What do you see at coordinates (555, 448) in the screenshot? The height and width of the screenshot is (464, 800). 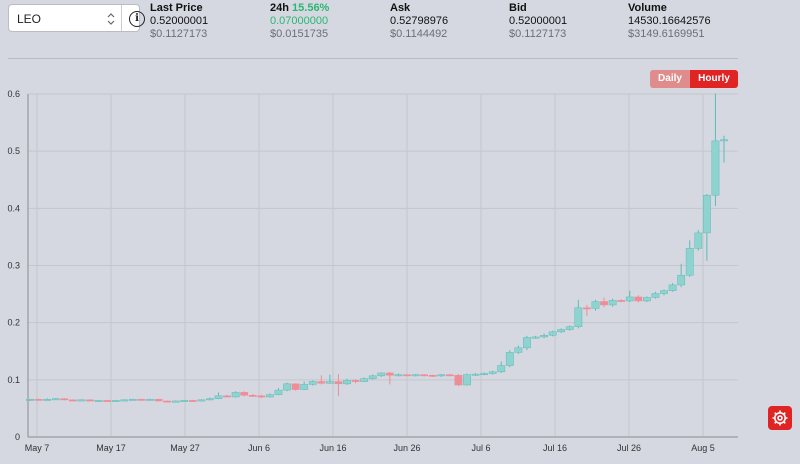 I see `x-tick-label: Jul 16` at bounding box center [555, 448].